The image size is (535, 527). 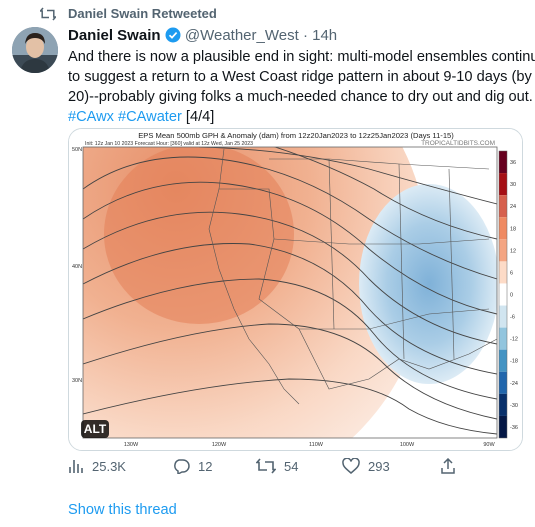 I want to click on like-icon, so click(x=351, y=466).